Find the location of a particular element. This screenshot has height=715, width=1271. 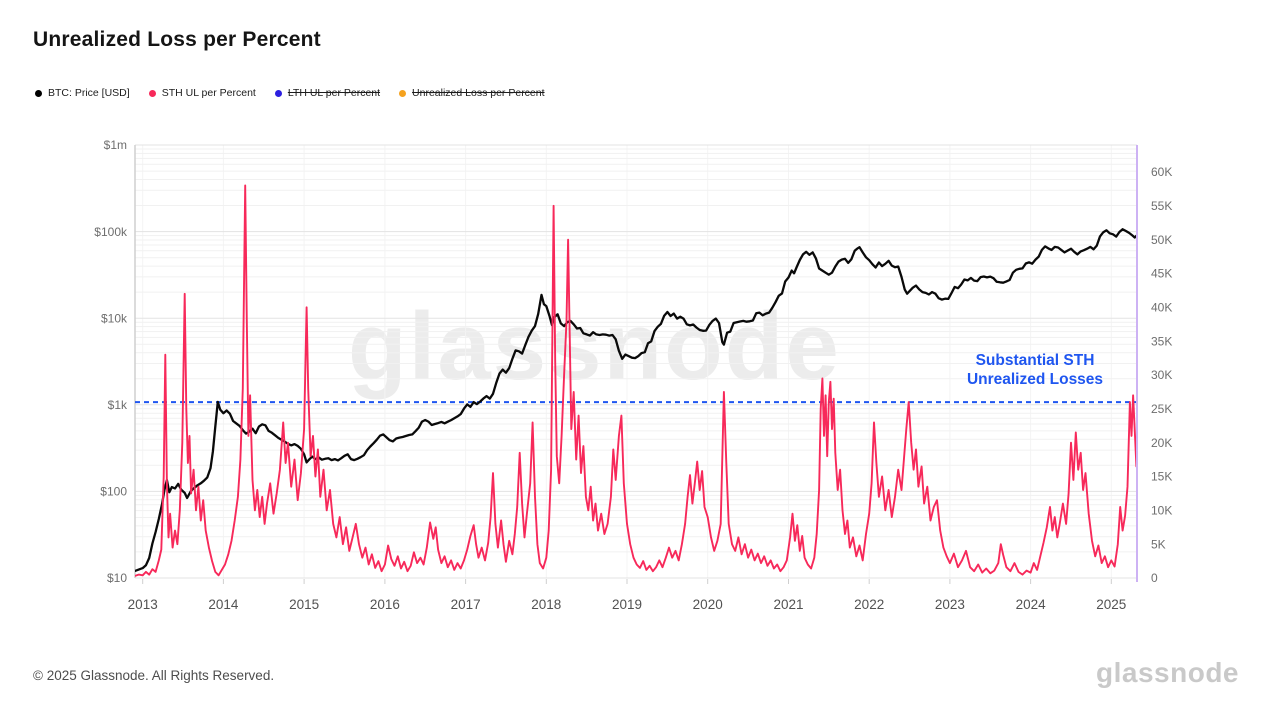

right-axis-label: 30K is located at coordinates (1161, 375).